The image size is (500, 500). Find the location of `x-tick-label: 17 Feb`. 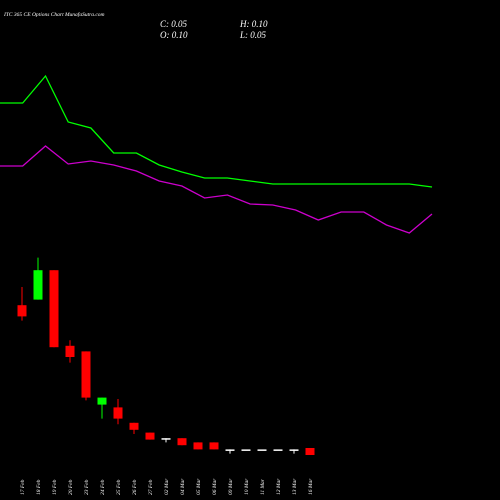

x-tick-label: 17 Feb is located at coordinates (23, 487).